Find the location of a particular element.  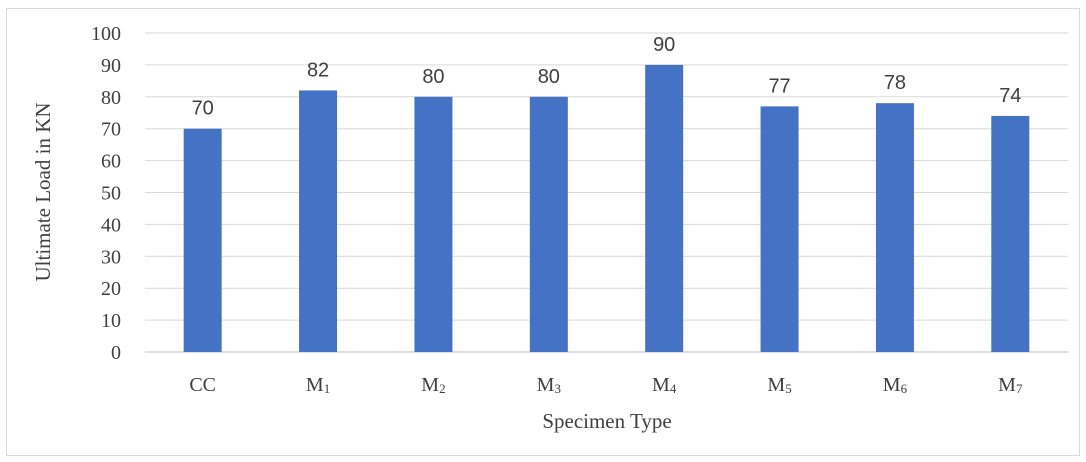

data-label: 70 is located at coordinates (203, 109).